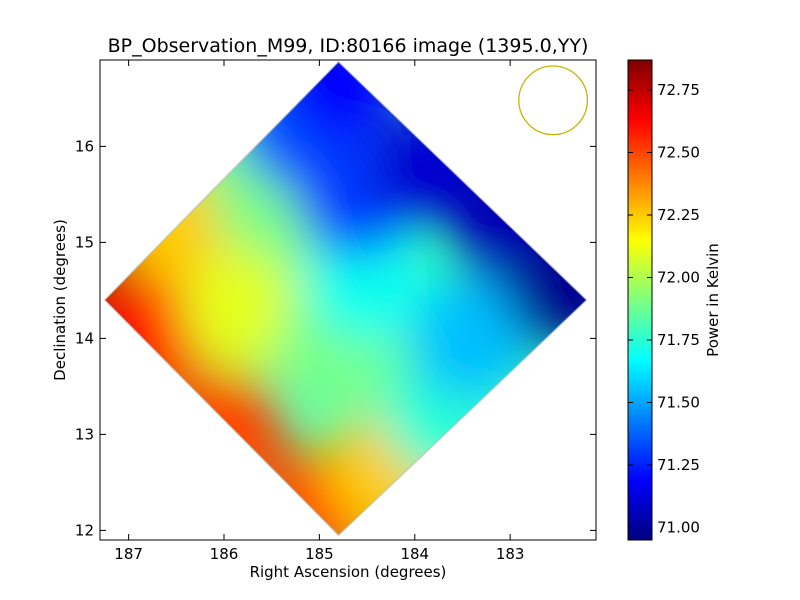  I want to click on colorbar: 71.00 71.25 71.50 71.75 72.00 72.25 72.50 72.75, so click(663, 300).